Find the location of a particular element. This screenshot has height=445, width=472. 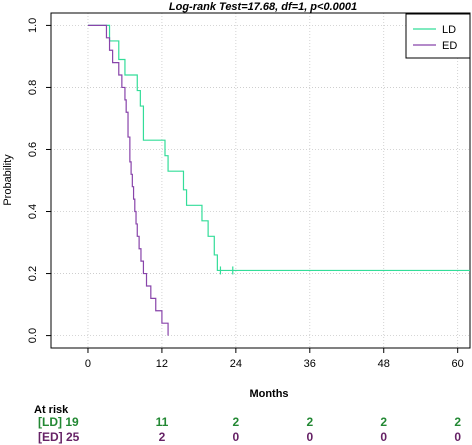

y-axis-title: Probability is located at coordinates (8, 180).